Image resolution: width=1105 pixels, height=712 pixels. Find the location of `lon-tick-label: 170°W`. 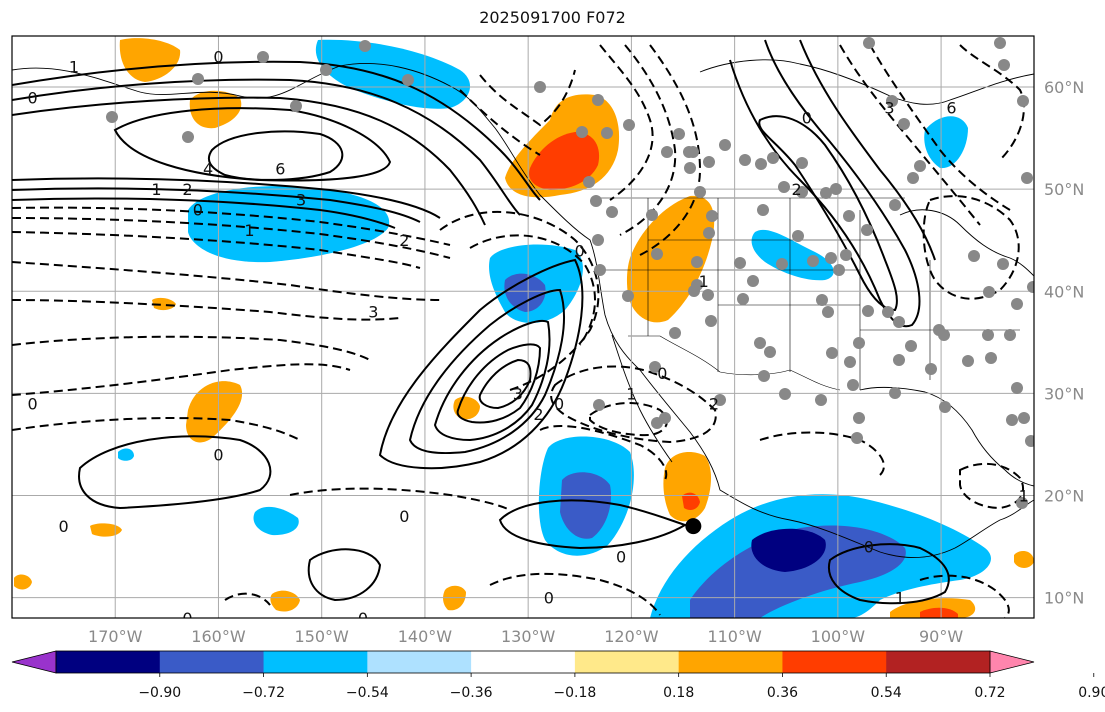

lon-tick-label: 170°W is located at coordinates (115, 636).